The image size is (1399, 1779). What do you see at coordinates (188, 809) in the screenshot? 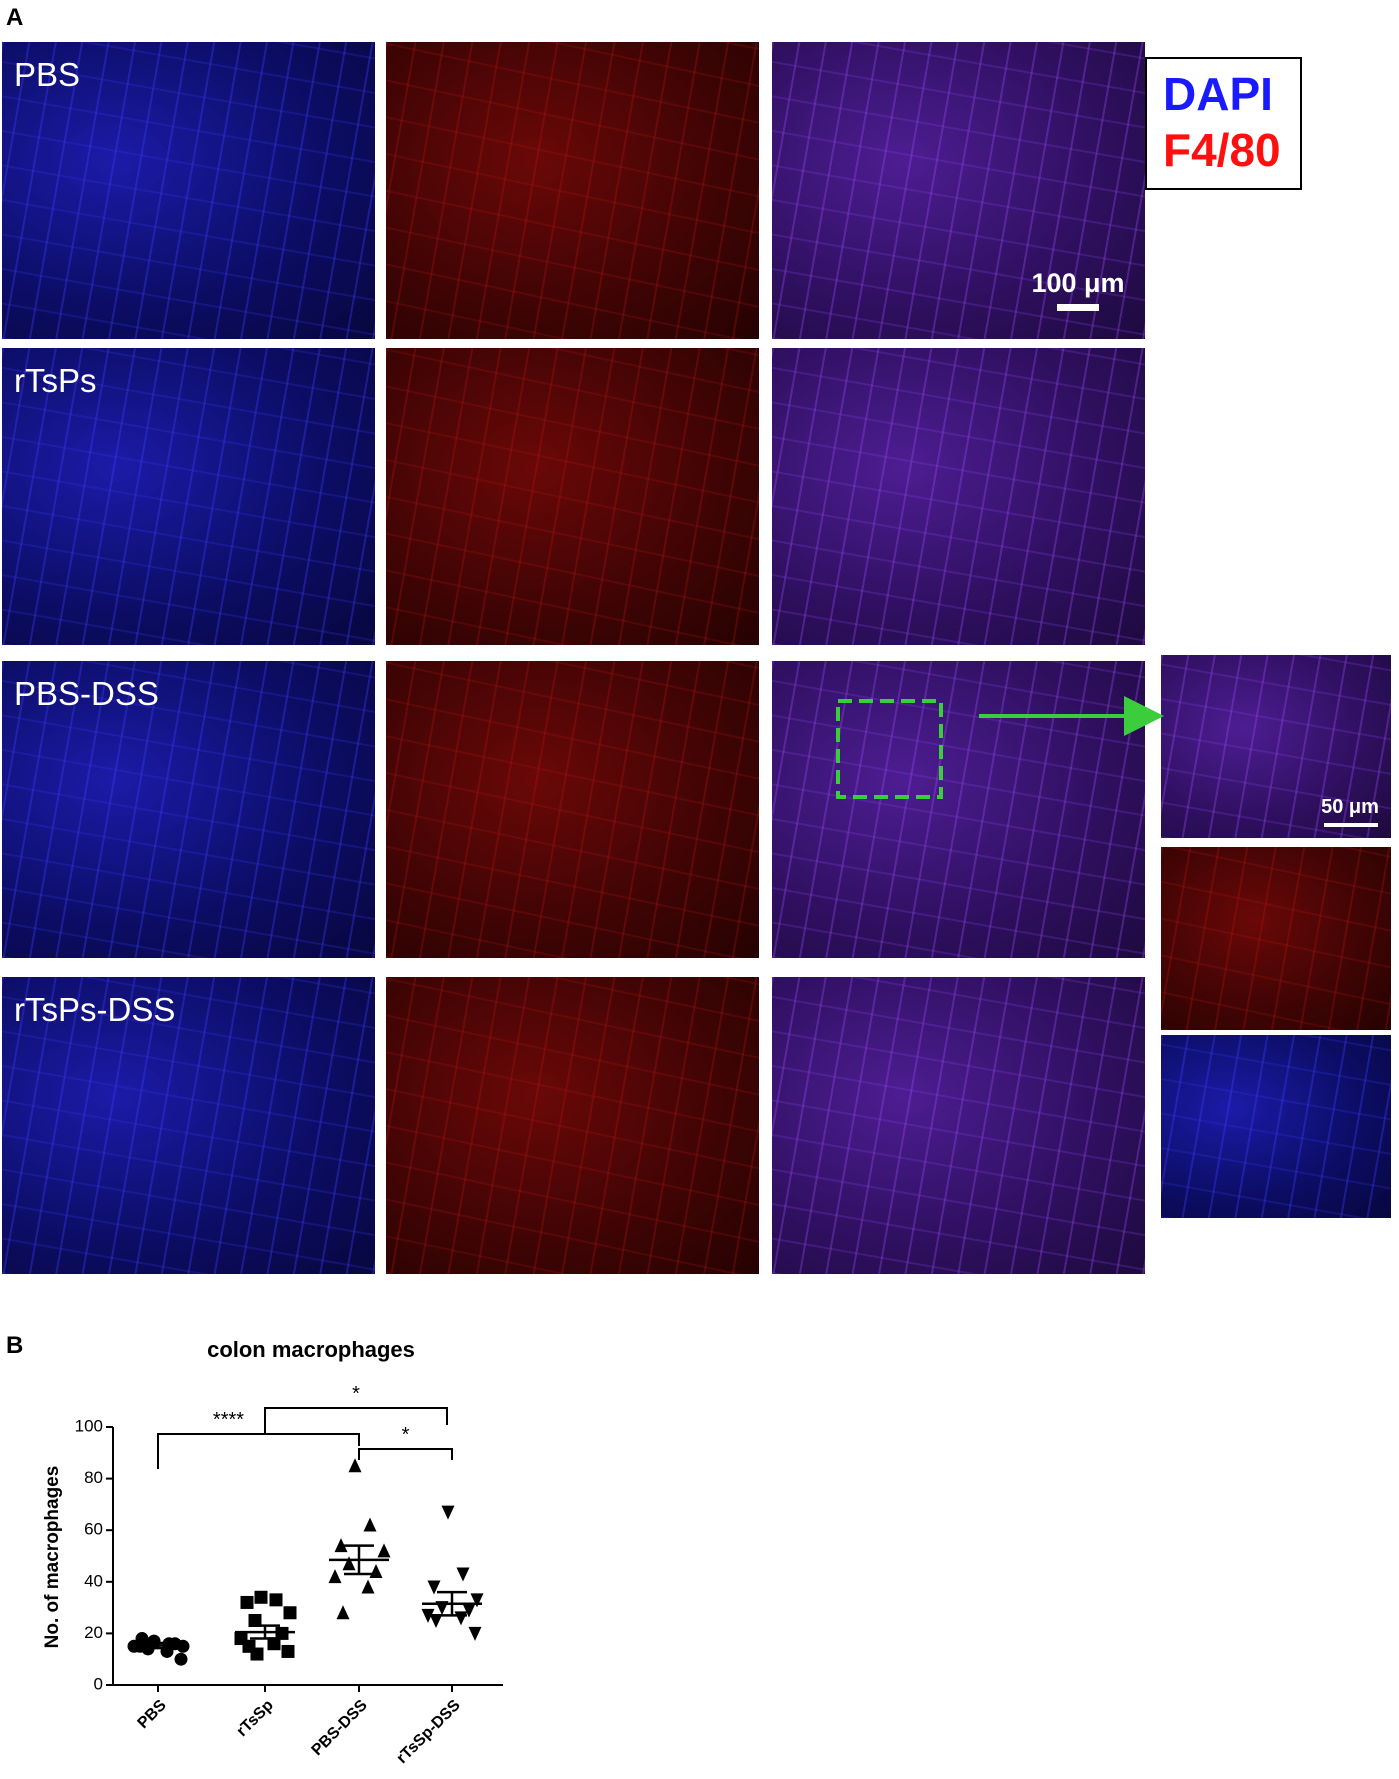
I see `micrograph: PBS-DSS` at bounding box center [188, 809].